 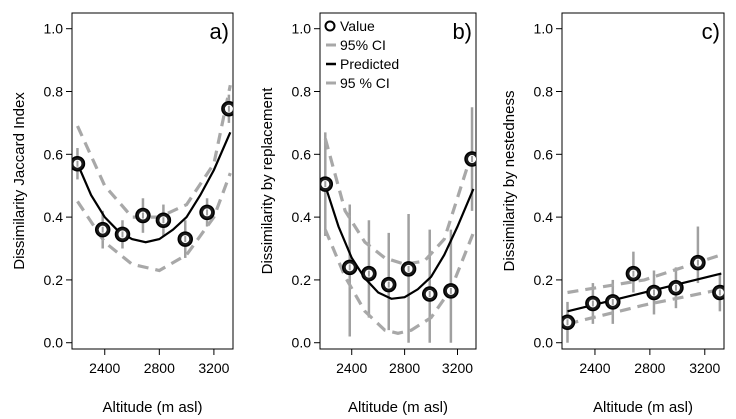 I want to click on y-axis-title: Dissimilarity by replacement, so click(x=267, y=181).